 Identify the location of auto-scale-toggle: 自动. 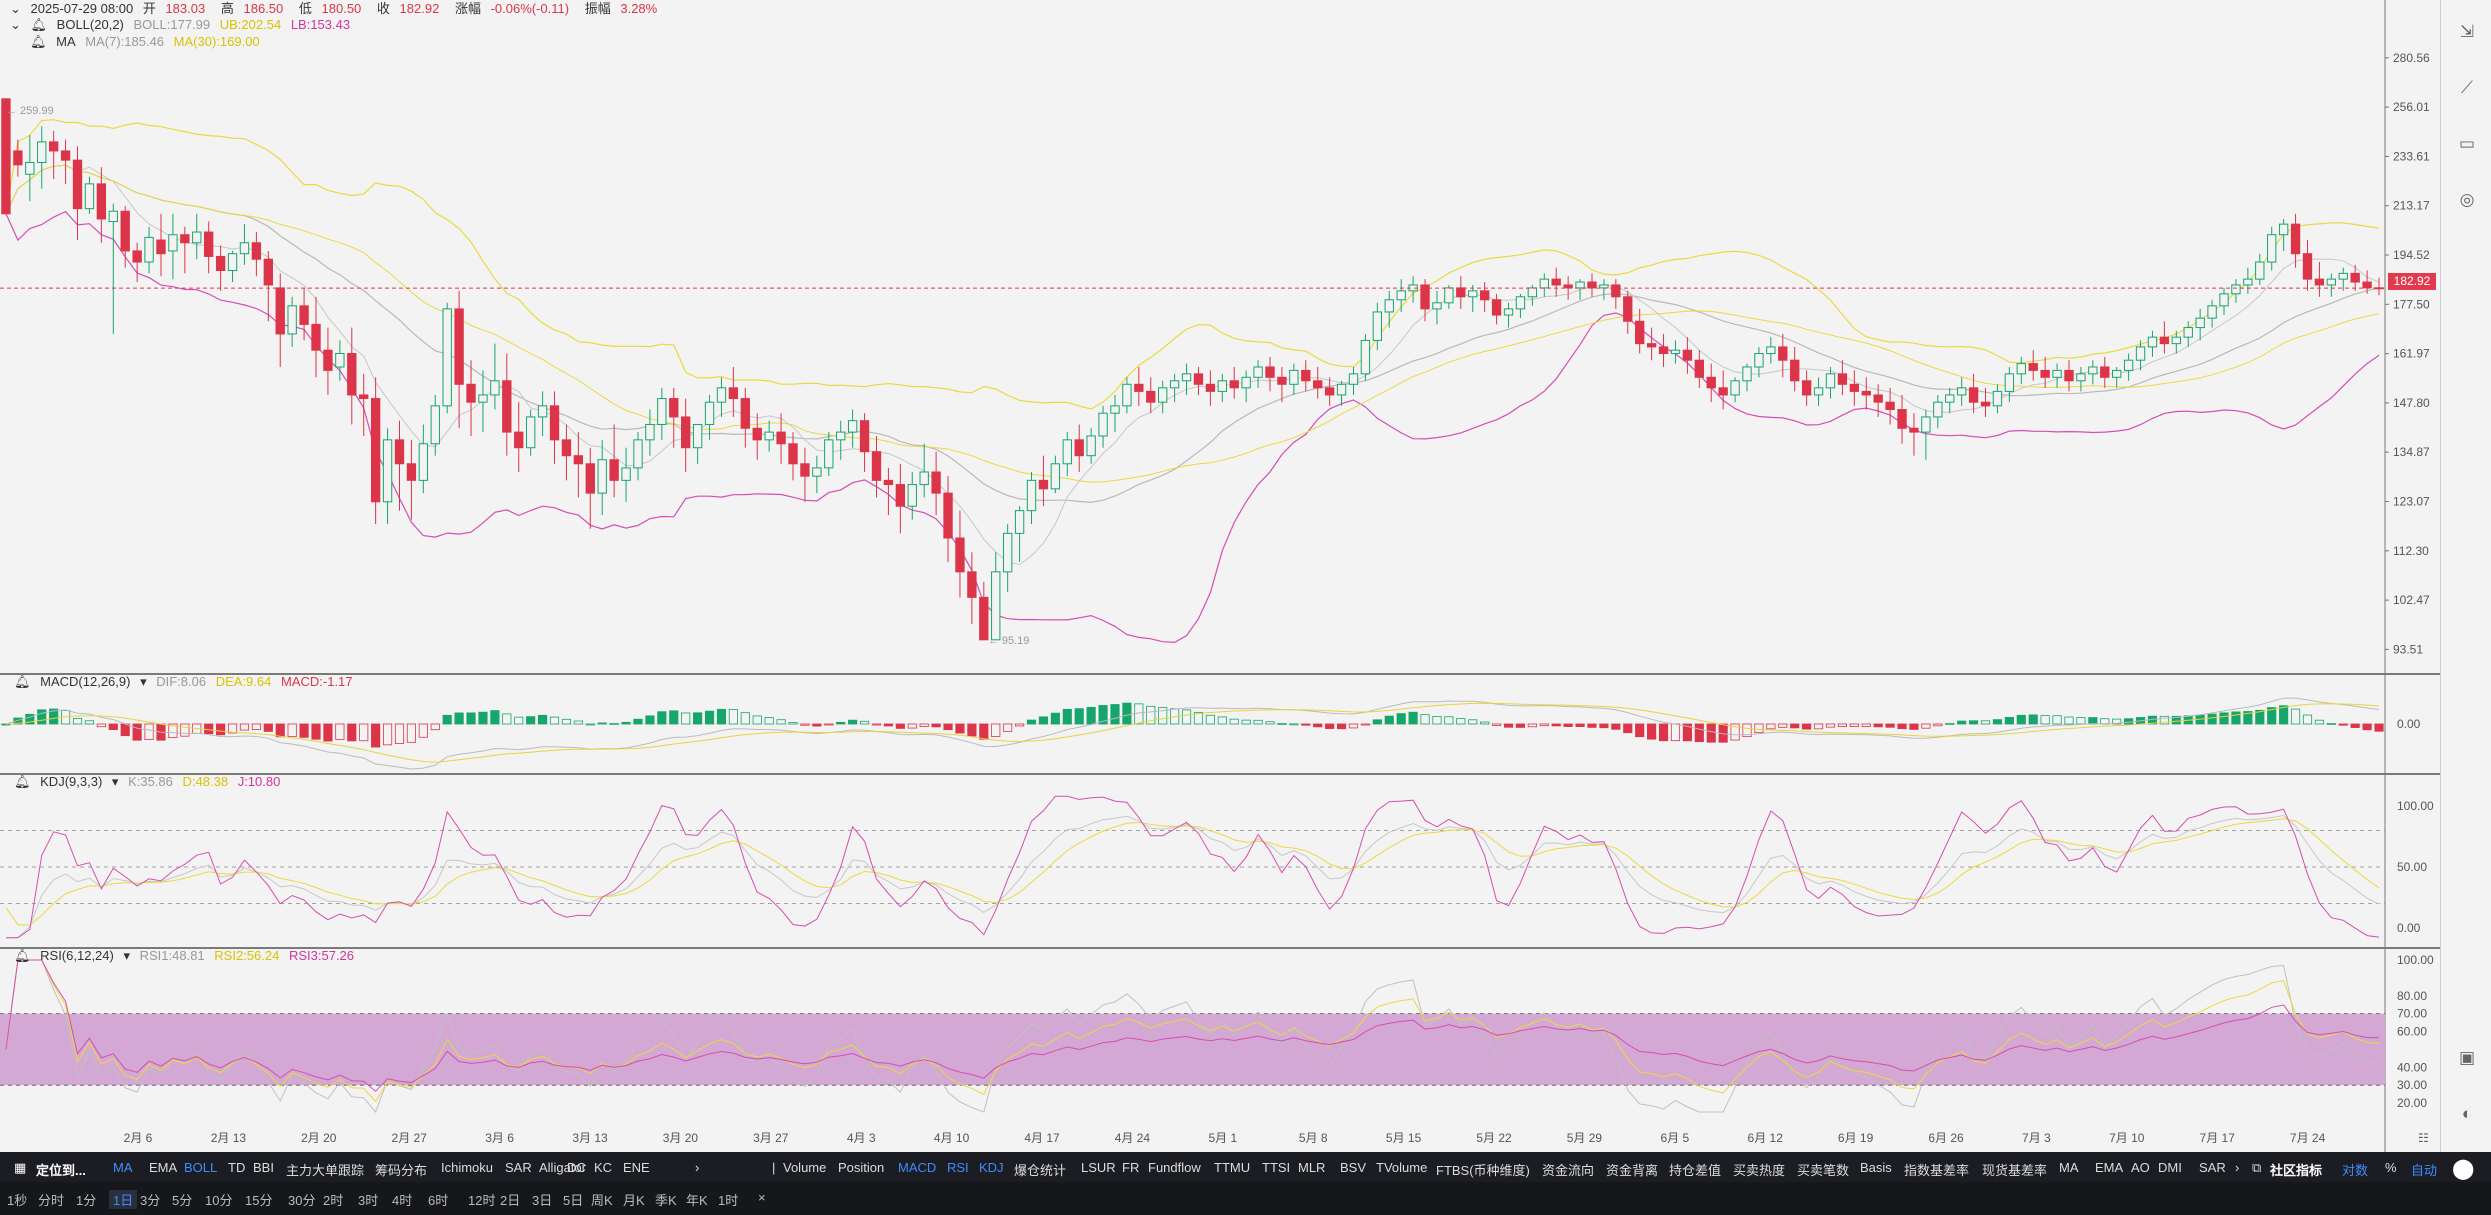
(2424, 1170).